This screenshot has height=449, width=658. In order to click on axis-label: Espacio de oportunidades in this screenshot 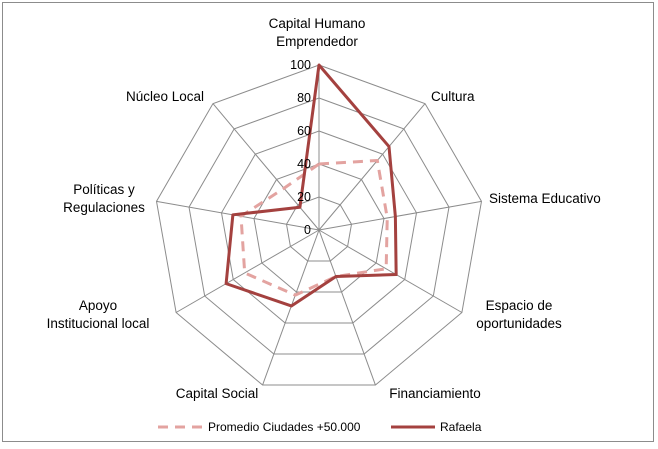, I will do `click(519, 314)`.